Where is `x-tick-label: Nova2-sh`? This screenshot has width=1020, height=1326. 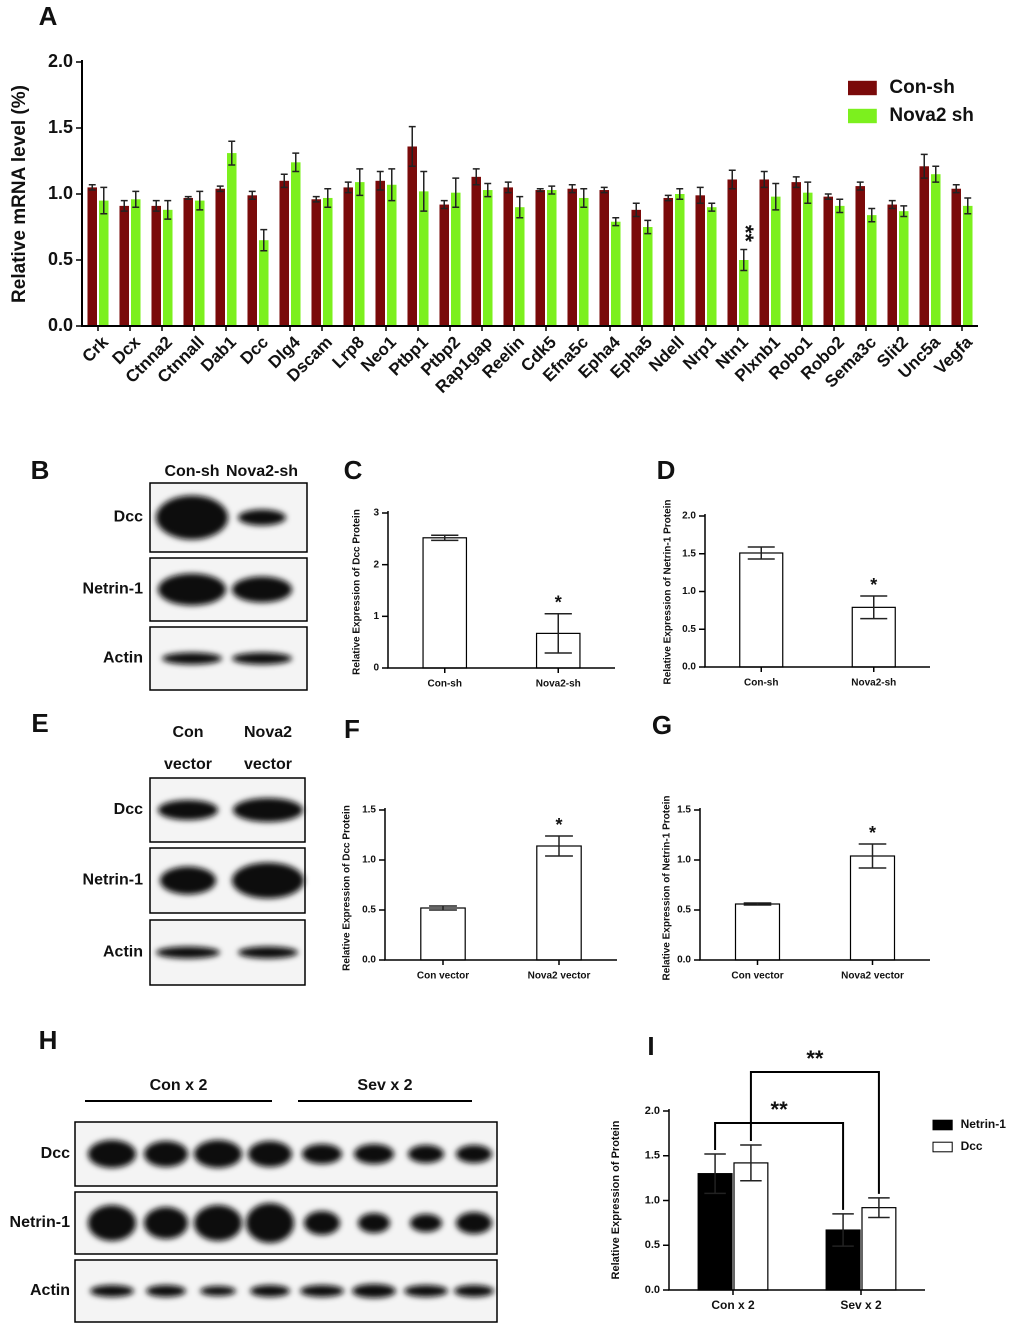
x-tick-label: Nova2-sh is located at coordinates (873, 683).